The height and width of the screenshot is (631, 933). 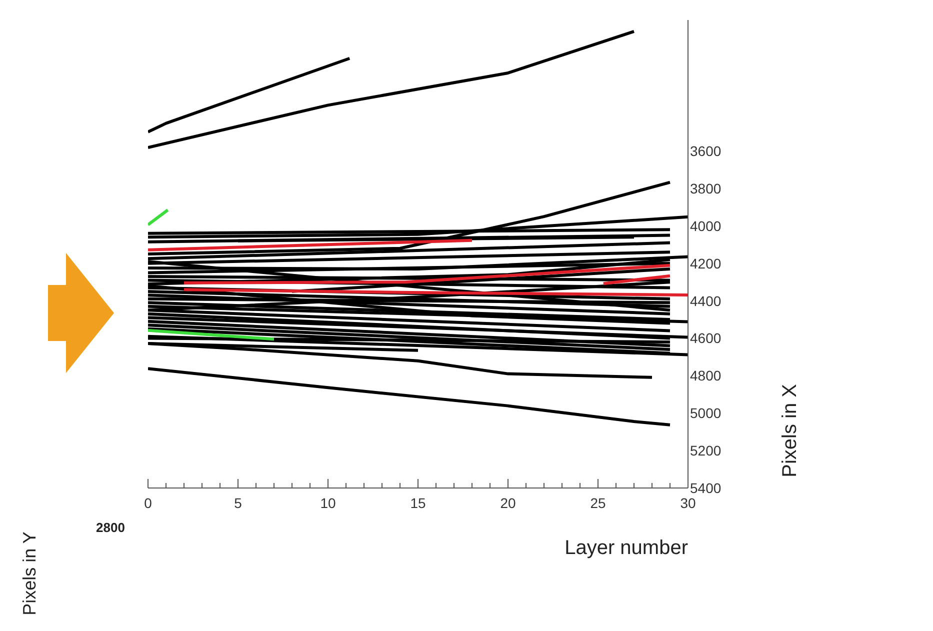 What do you see at coordinates (706, 300) in the screenshot?
I see `y-tick-label: 4400` at bounding box center [706, 300].